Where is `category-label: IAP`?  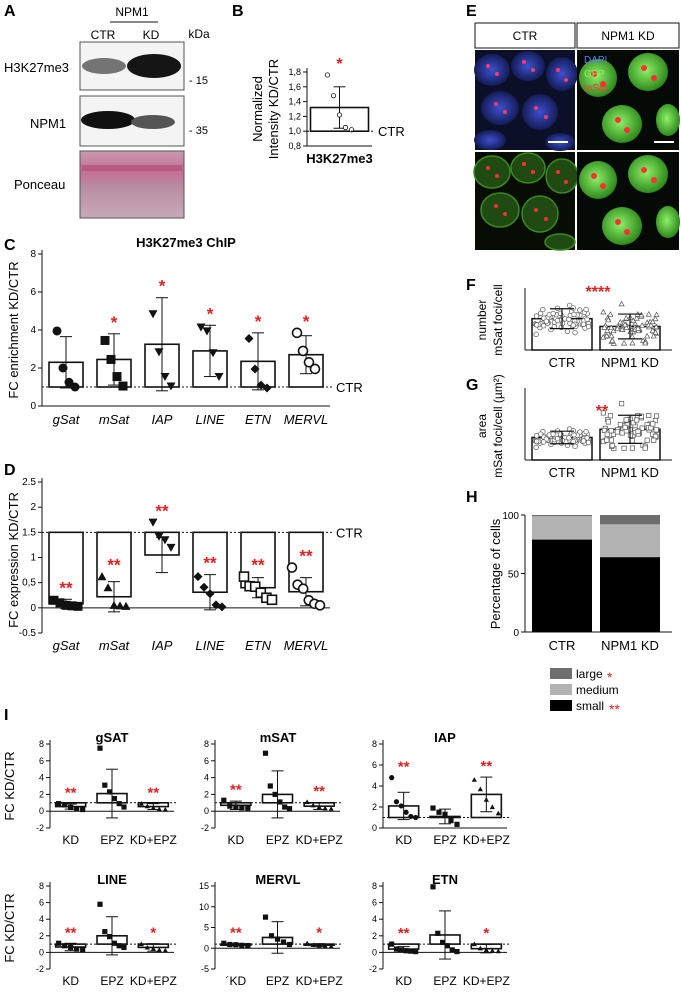
category-label: IAP is located at coordinates (162, 645).